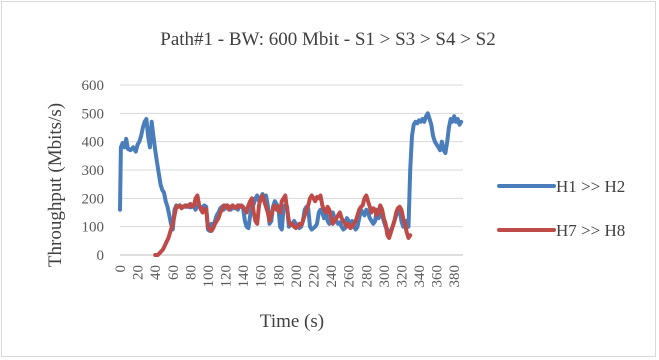 Image resolution: width=659 pixels, height=360 pixels. What do you see at coordinates (367, 276) in the screenshot?
I see `x-tick-label: 280` at bounding box center [367, 276].